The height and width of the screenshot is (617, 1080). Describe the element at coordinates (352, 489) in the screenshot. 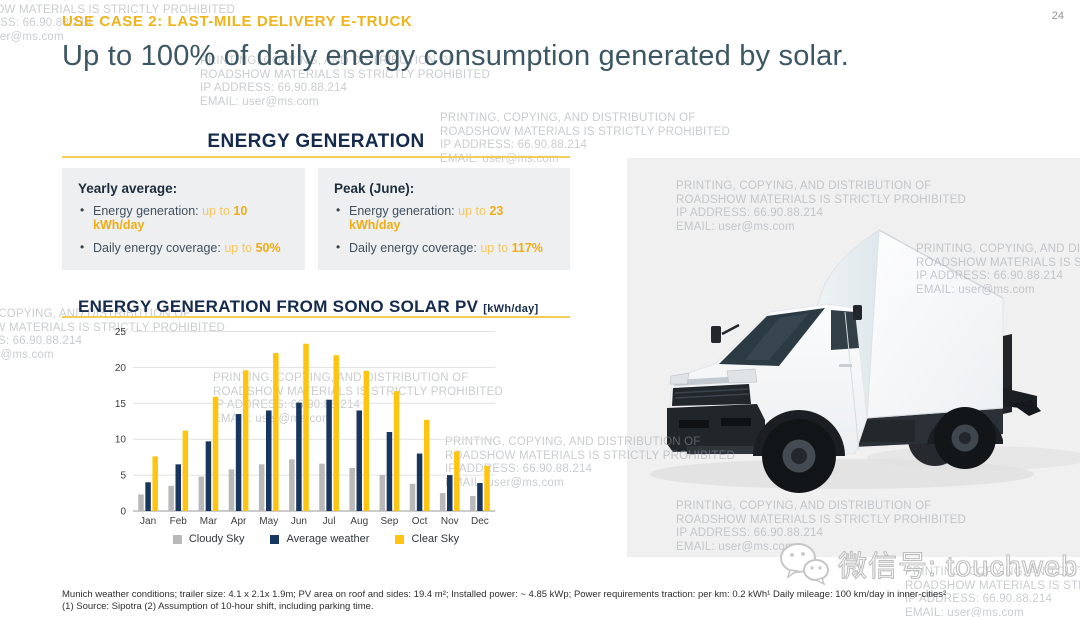

I see `bar-aug-cloudy-sky` at that location.